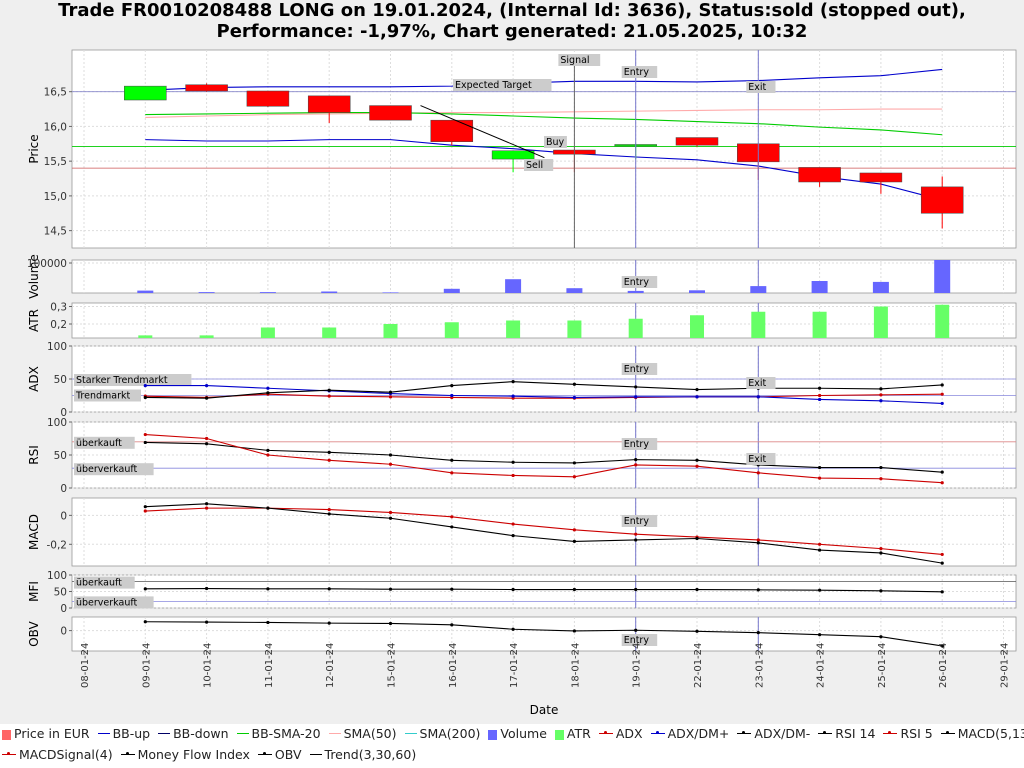 Image resolution: width=1024 pixels, height=768 pixels. Describe the element at coordinates (534, 165) in the screenshot. I see `sell-annotation: Sell` at that location.